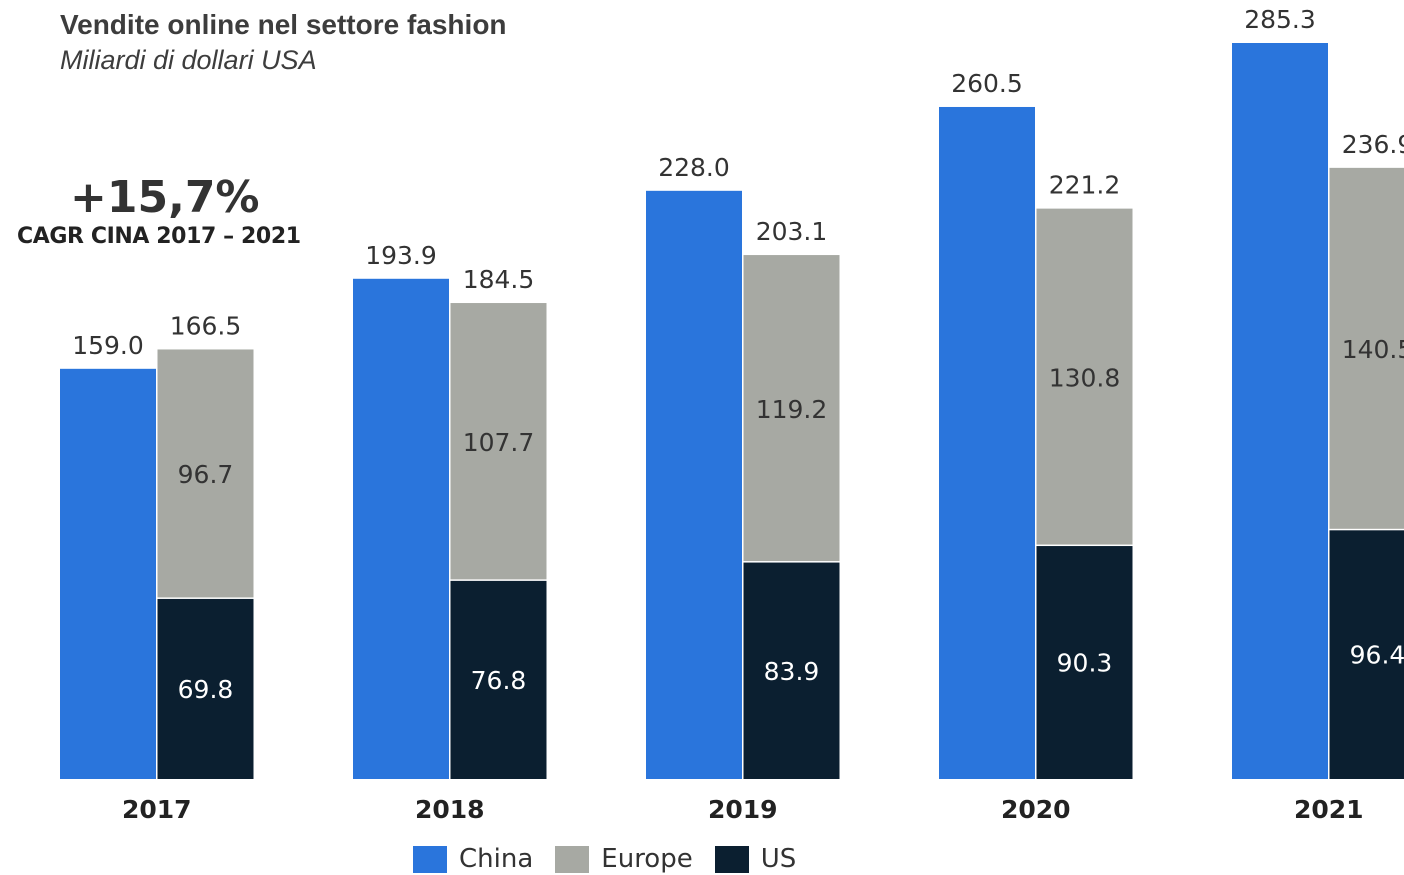 This screenshot has width=1404, height=875. What do you see at coordinates (188, 60) in the screenshot?
I see `chart-subtitle: Miliardi di dollari USA` at bounding box center [188, 60].